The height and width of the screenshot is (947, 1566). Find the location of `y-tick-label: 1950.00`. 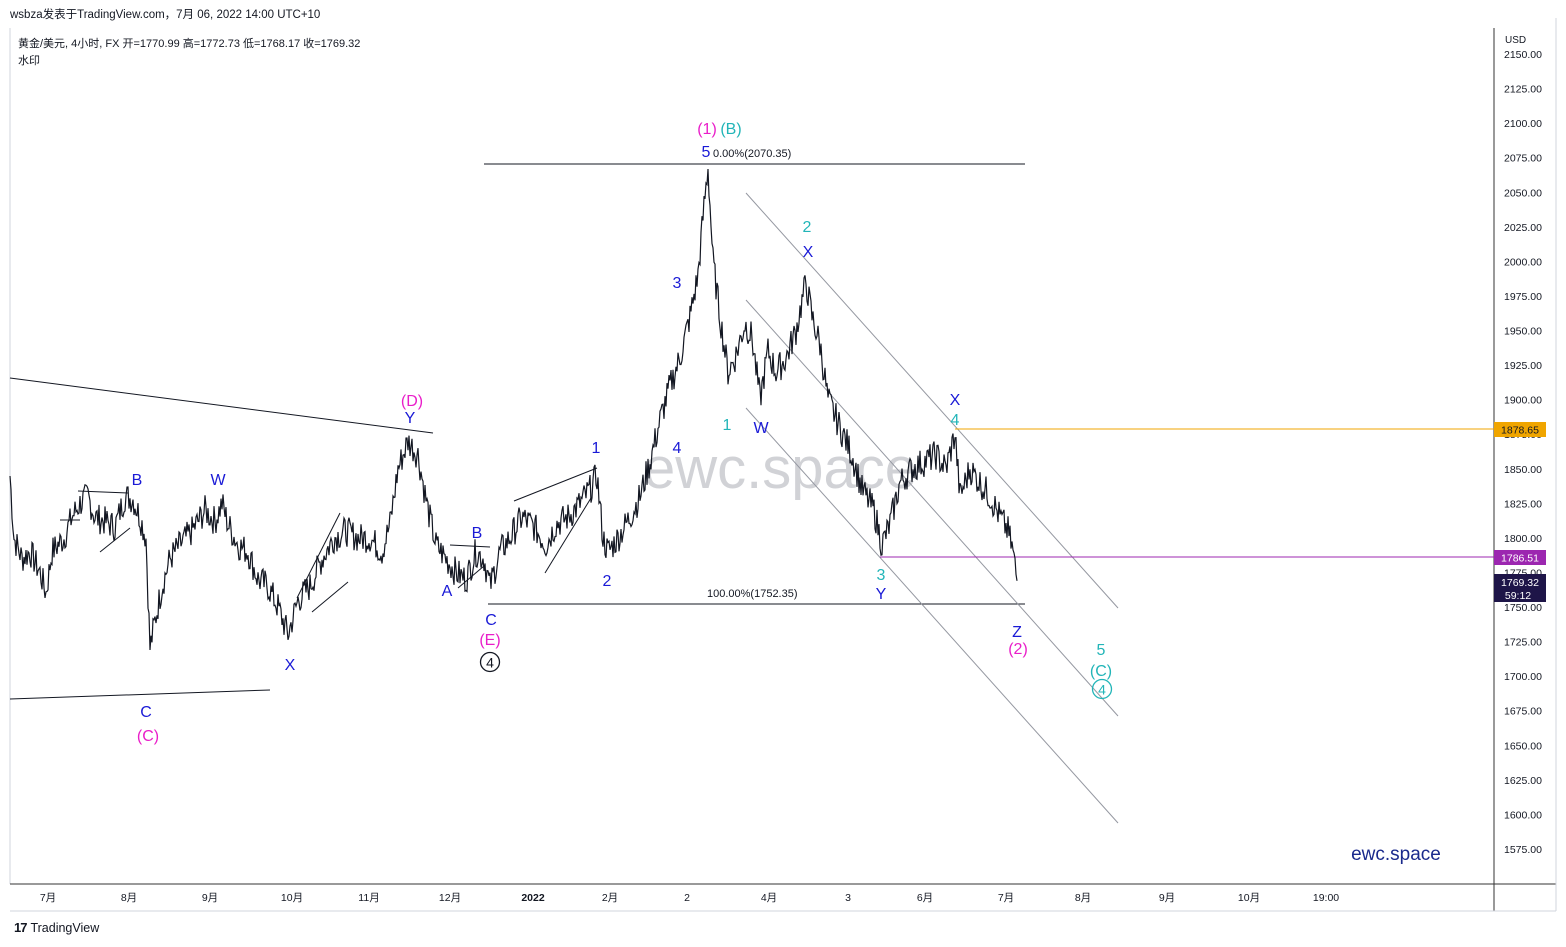

y-tick-label: 1950.00 is located at coordinates (1523, 332).